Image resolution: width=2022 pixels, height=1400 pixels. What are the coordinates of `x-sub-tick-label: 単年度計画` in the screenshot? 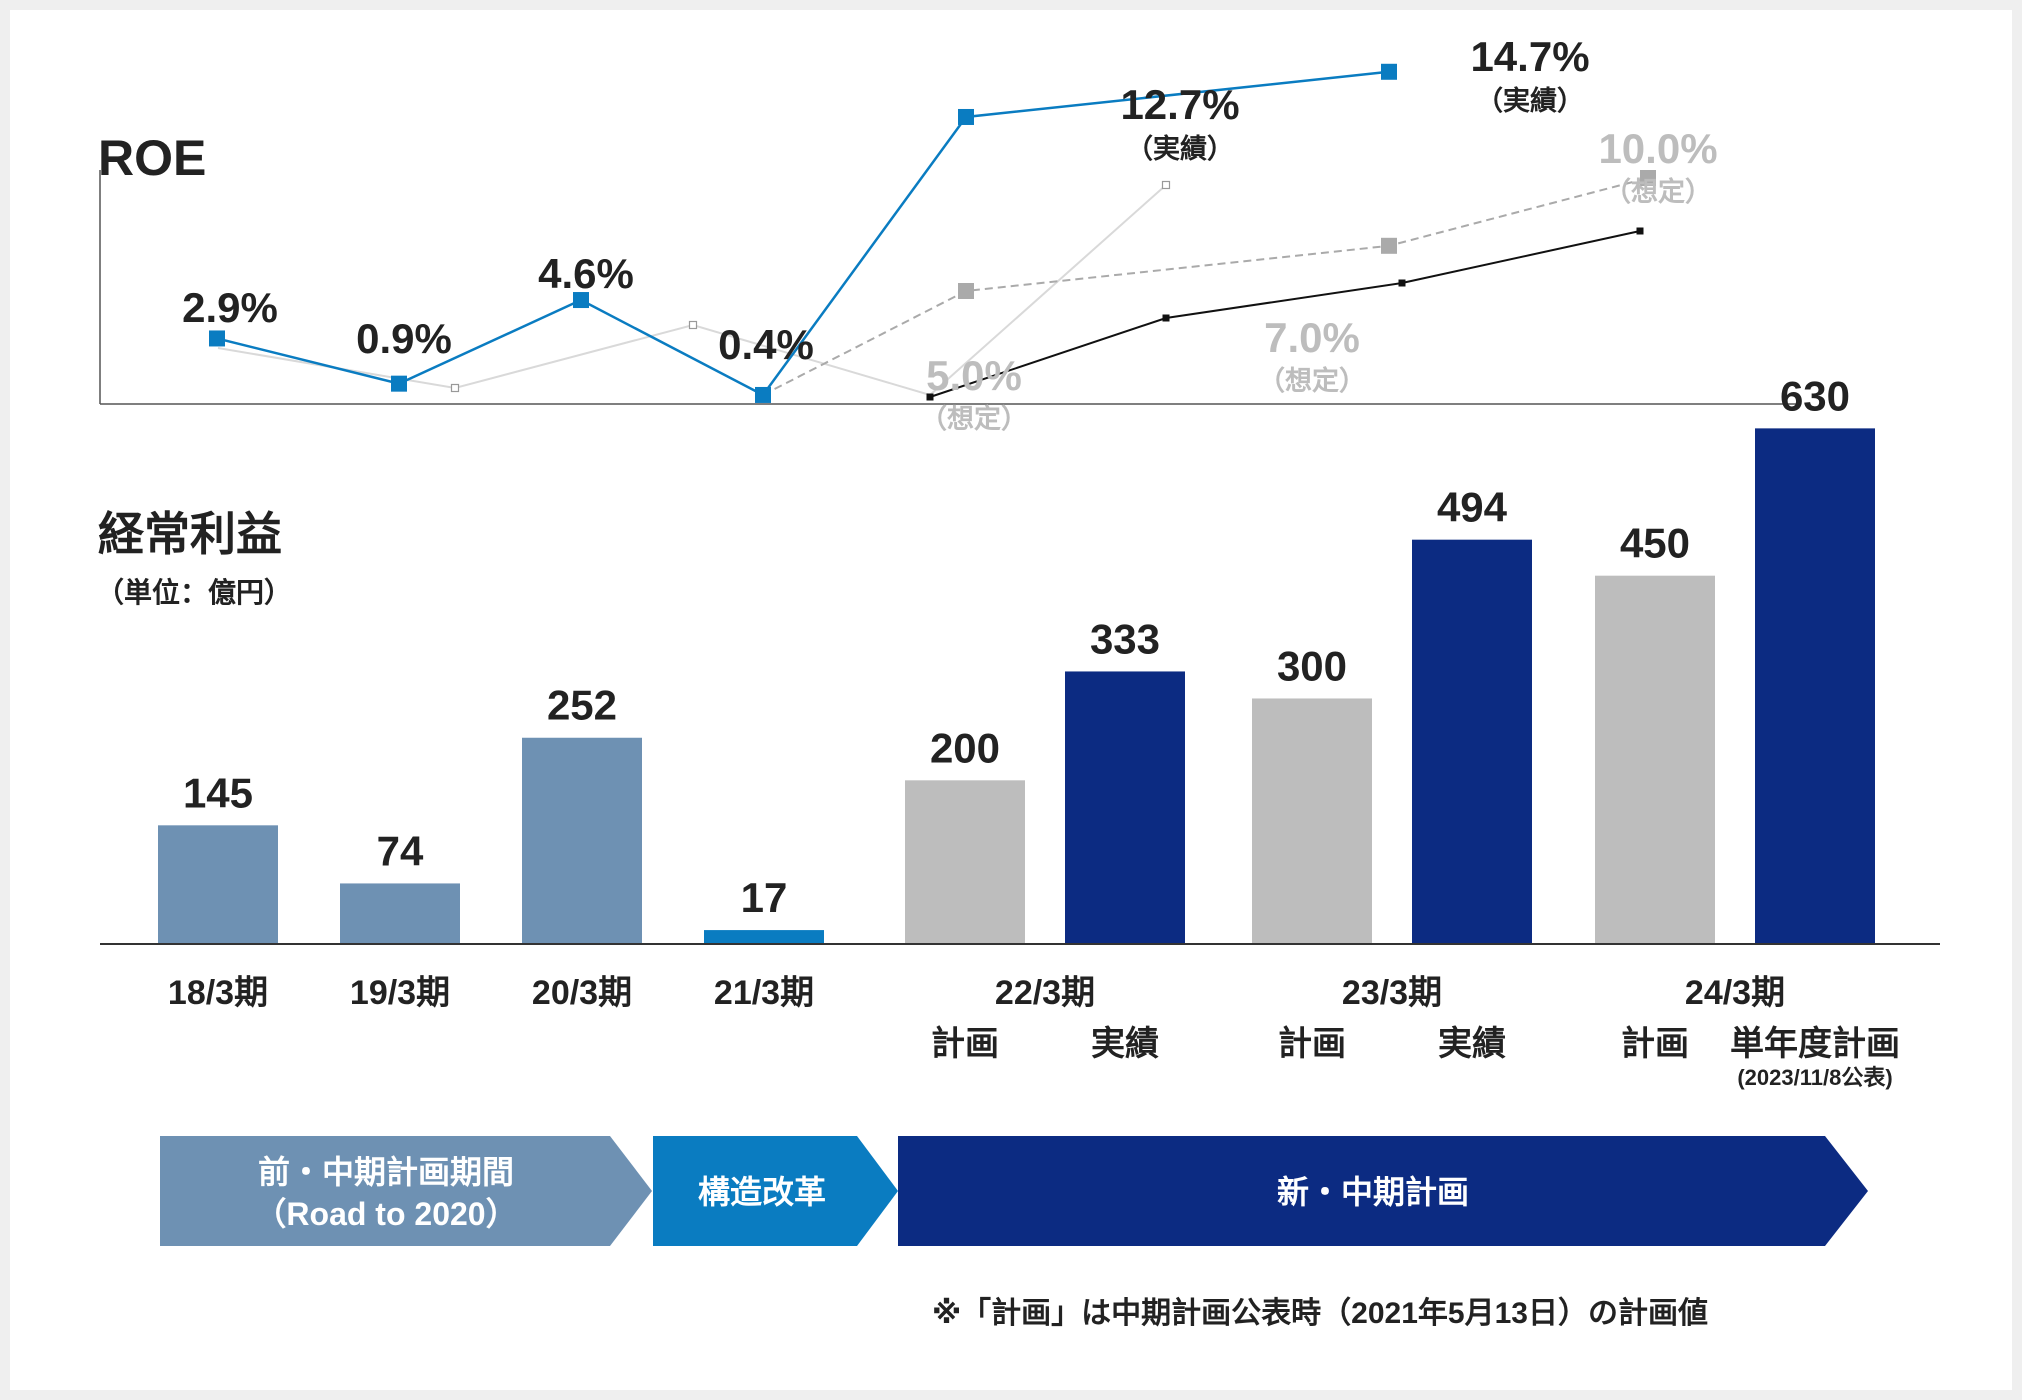 It's located at (1815, 1044).